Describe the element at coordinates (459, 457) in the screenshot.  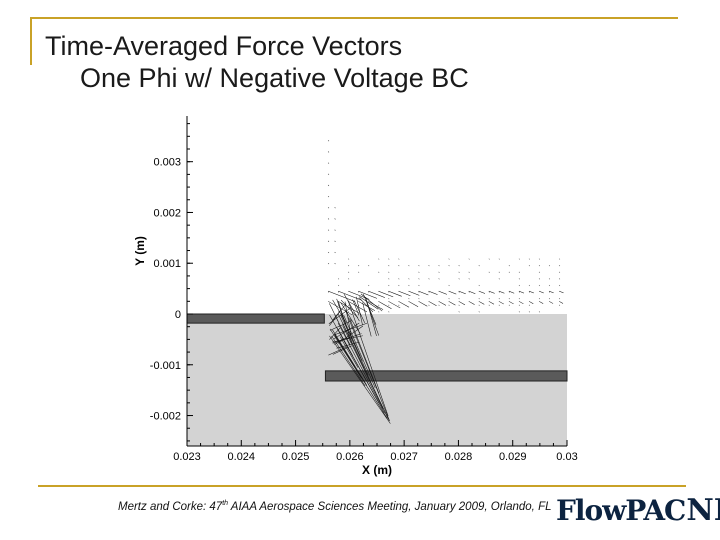
I see `x-tick-label: 0.028` at that location.